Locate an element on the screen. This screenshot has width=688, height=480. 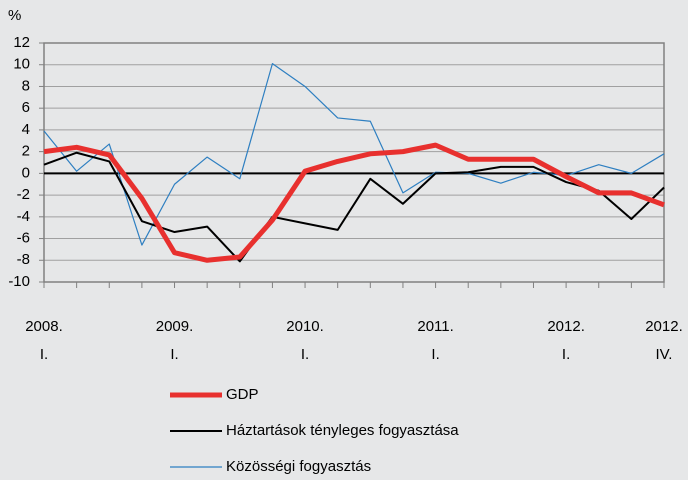
y-tick-label: -10 is located at coordinates (19, 281).